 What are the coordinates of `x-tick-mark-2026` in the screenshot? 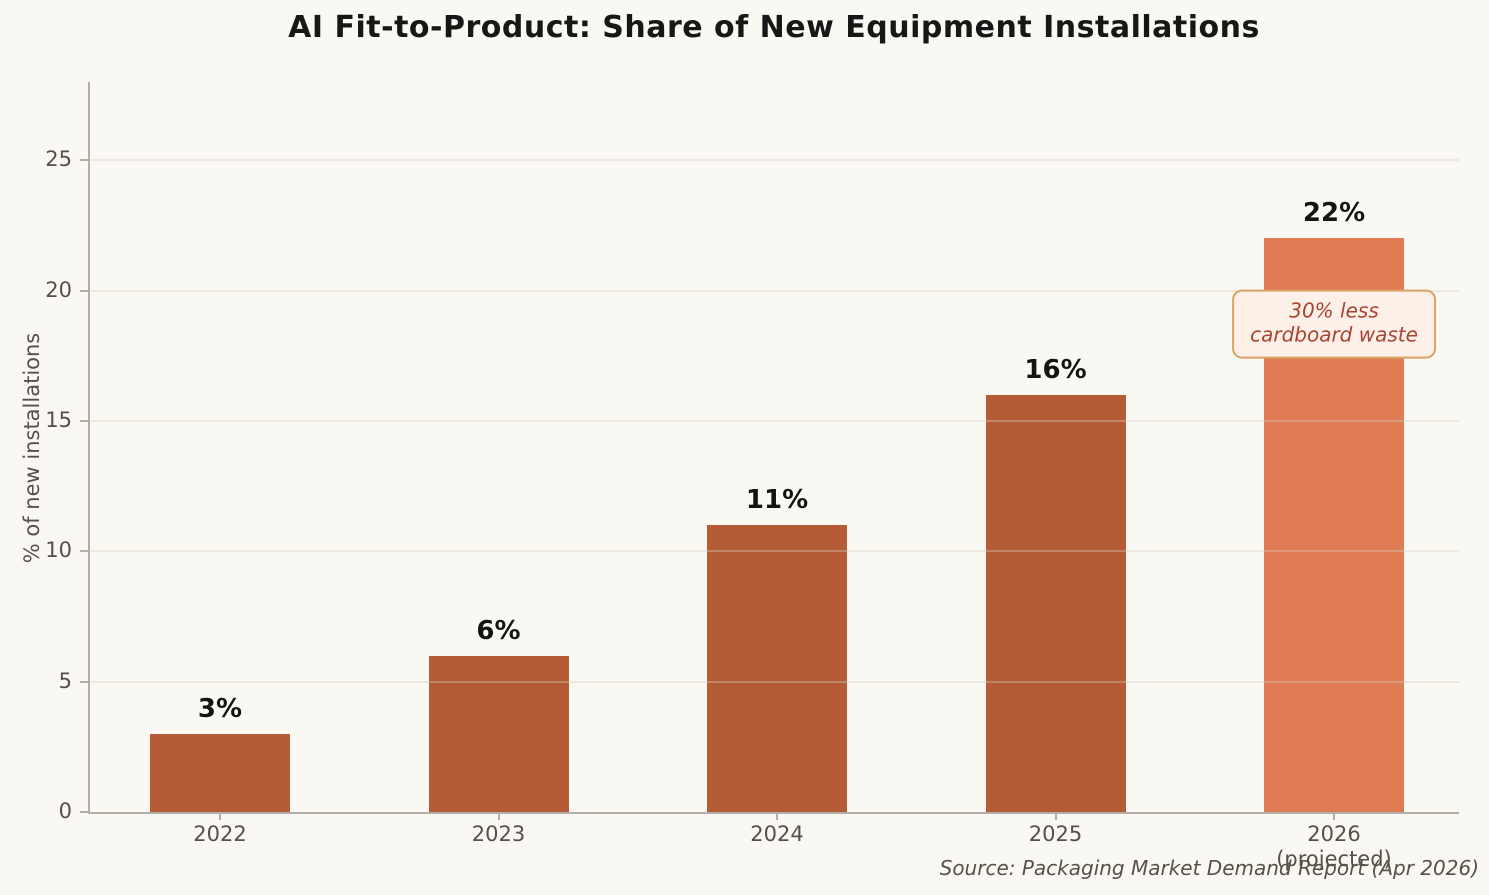 It's located at (1334, 816).